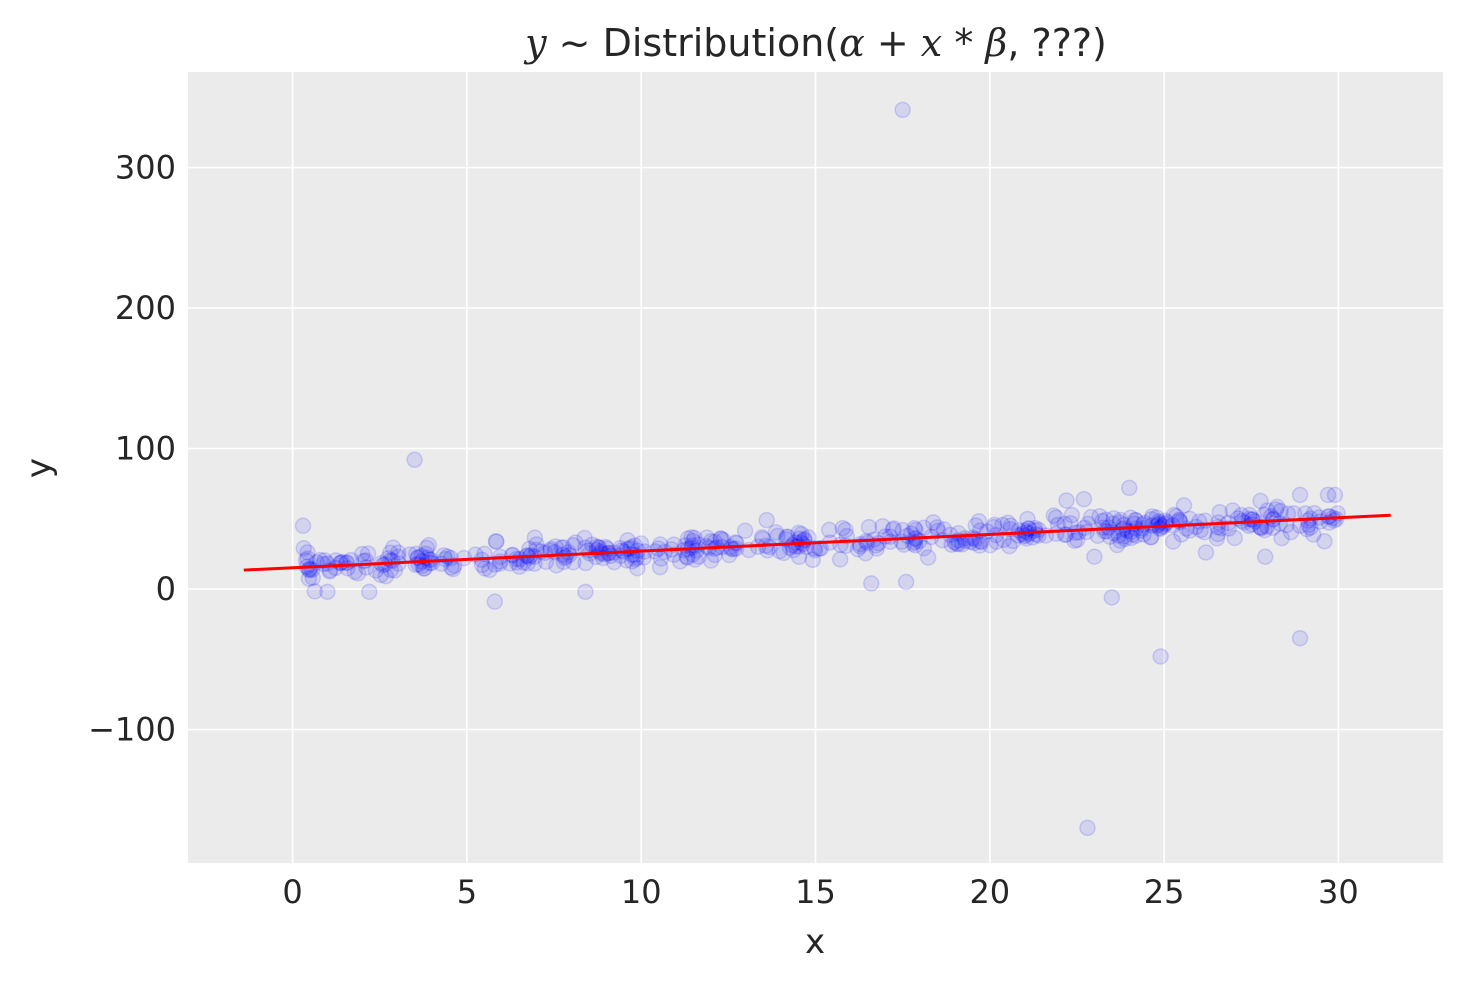 Image resolution: width=1463 pixels, height=983 pixels. I want to click on chart-title: y ~ Distribution(α + x * β, ???), so click(815, 43).